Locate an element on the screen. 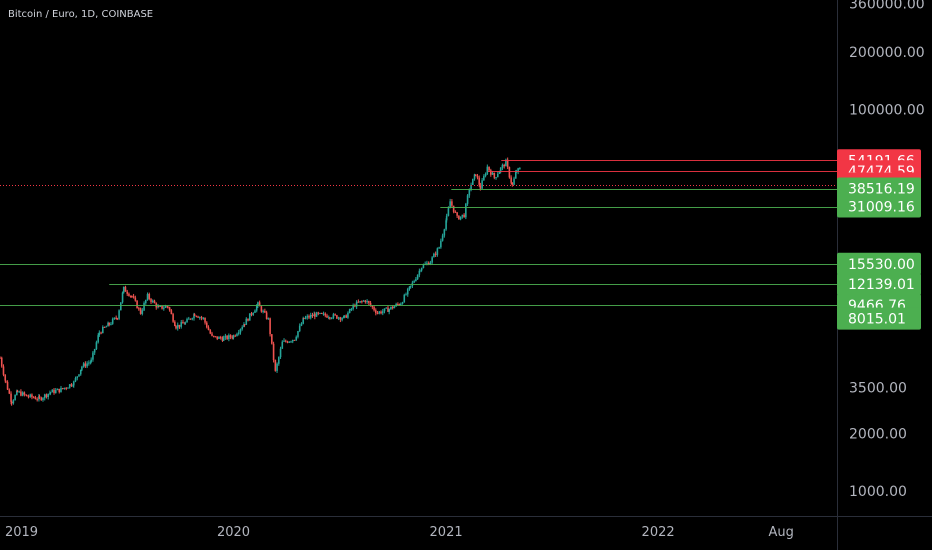 The width and height of the screenshot is (932, 550). y-tick-label-3: 3500.00 is located at coordinates (878, 388).